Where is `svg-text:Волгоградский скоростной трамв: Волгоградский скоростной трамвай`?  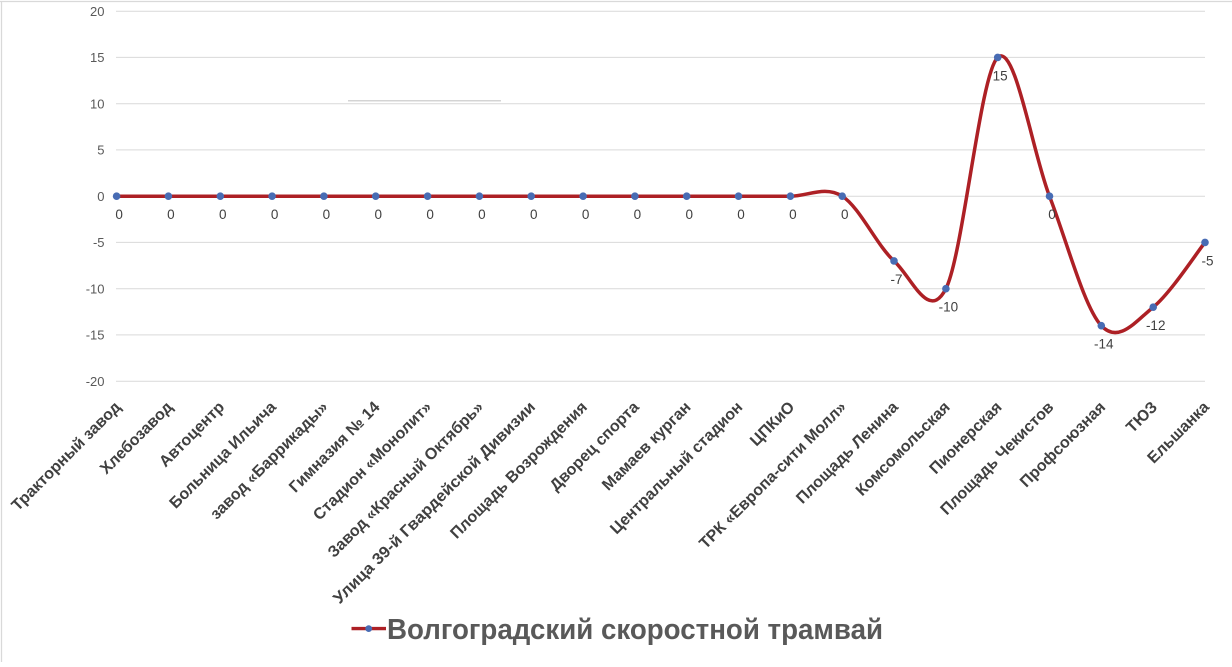 svg-text:Волгоградский скоростной трамв: Волгоградский скоростной трамвай is located at coordinates (635, 630).